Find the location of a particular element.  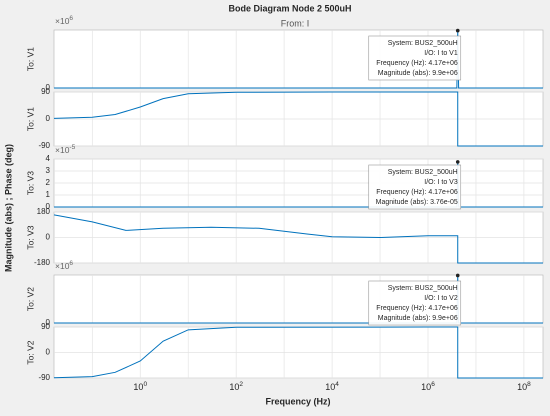

x-tick-label: 10² is located at coordinates (236, 387).